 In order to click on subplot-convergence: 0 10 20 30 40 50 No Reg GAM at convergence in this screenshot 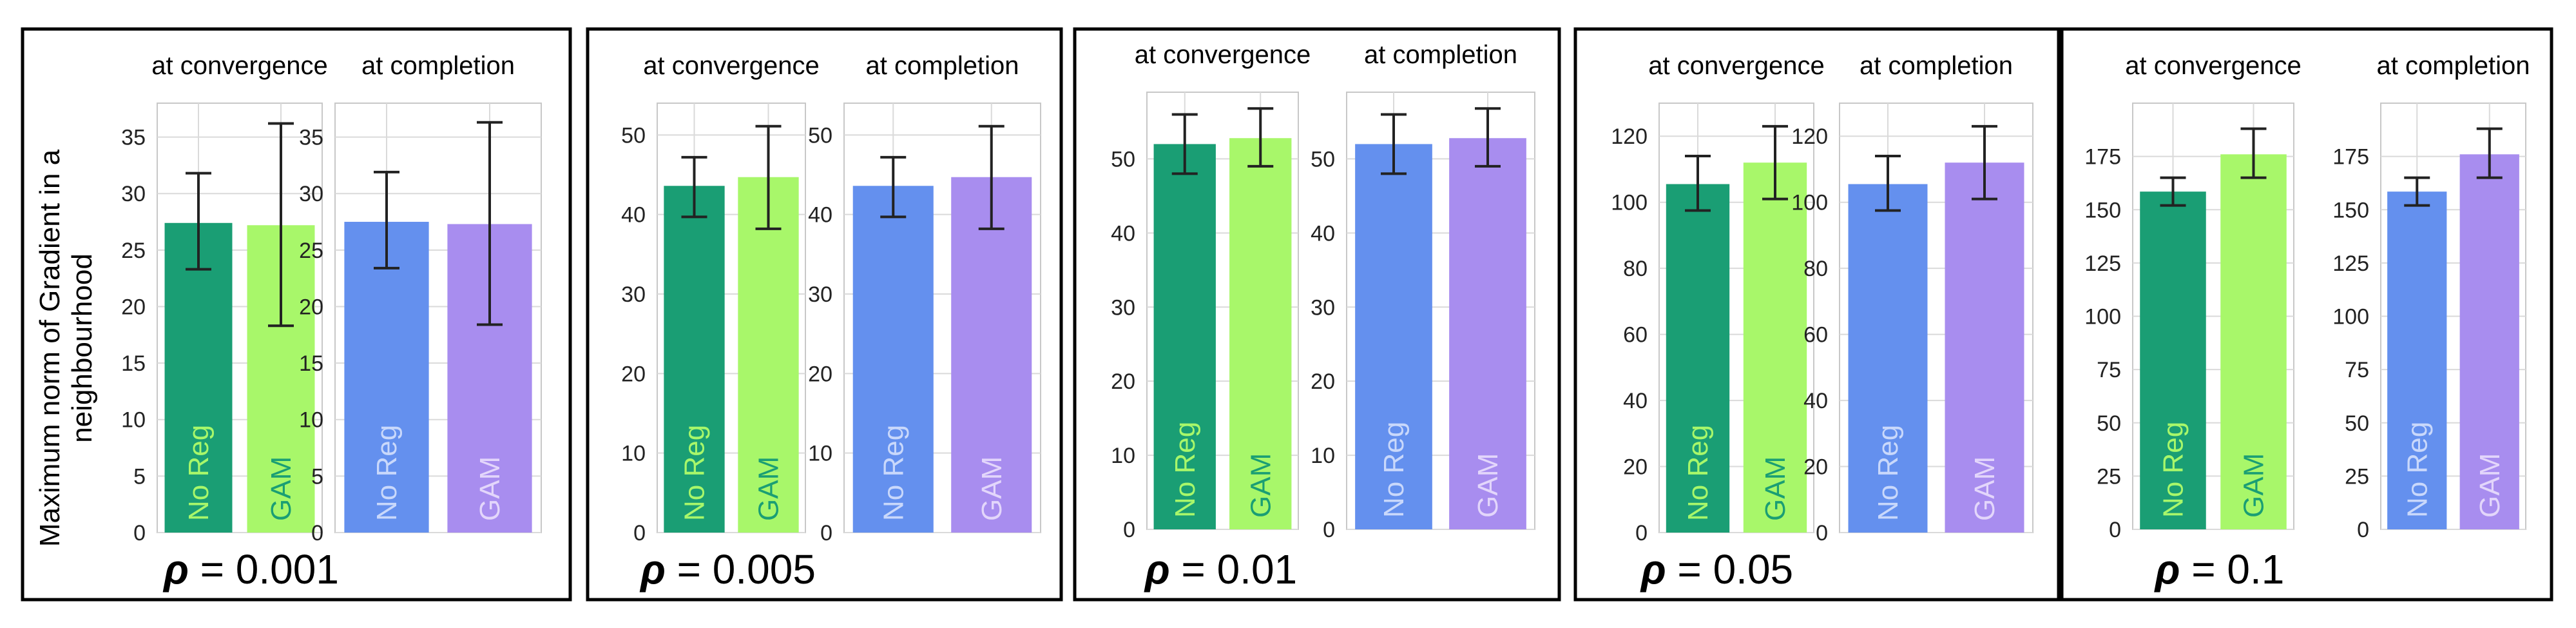, I will do `click(721, 298)`.